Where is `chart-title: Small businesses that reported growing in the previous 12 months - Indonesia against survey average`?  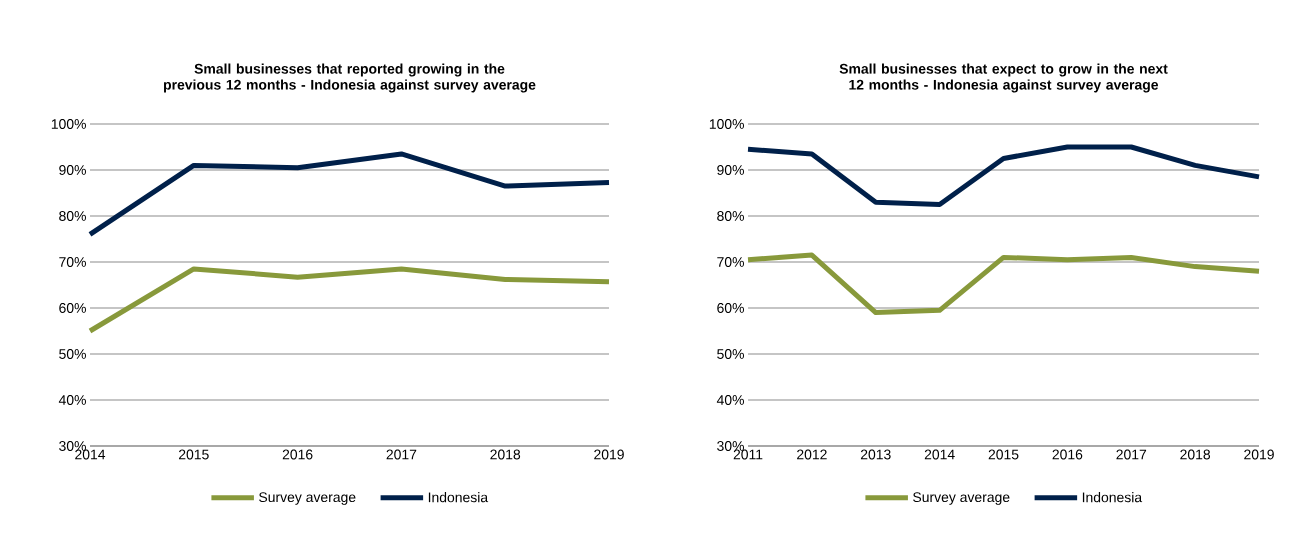
chart-title: Small businesses that reported growing in the previous 12 months - Indonesia against survey average is located at coordinates (350, 78).